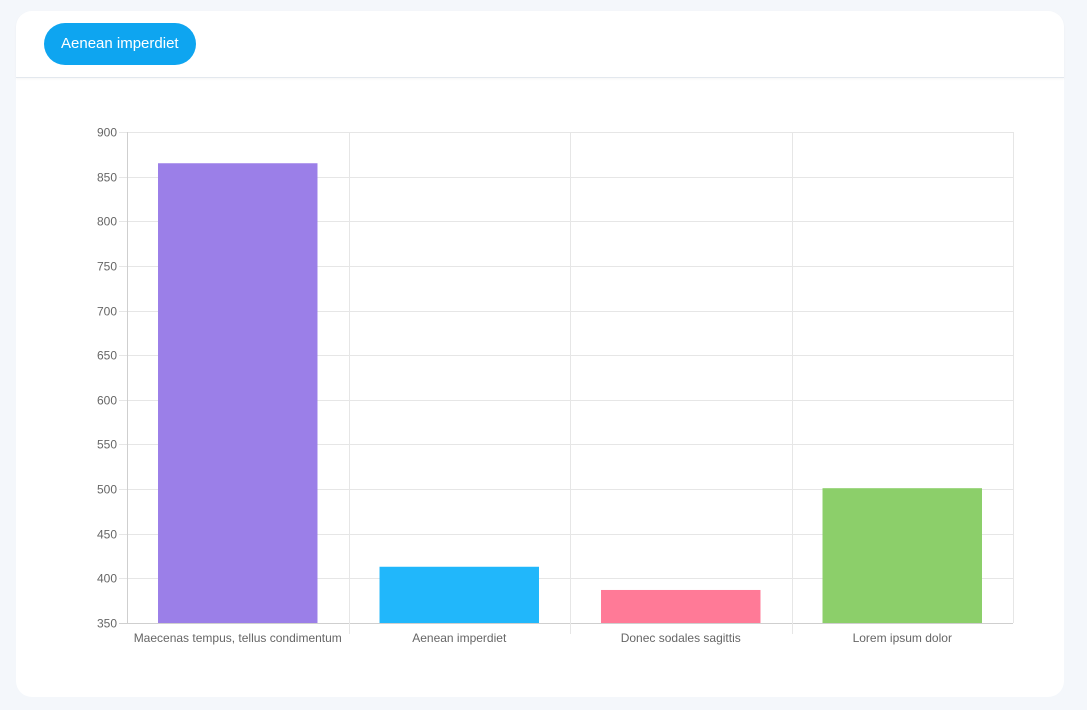 The height and width of the screenshot is (710, 1087). Describe the element at coordinates (107, 133) in the screenshot. I see `y-tick-label: 900` at that location.